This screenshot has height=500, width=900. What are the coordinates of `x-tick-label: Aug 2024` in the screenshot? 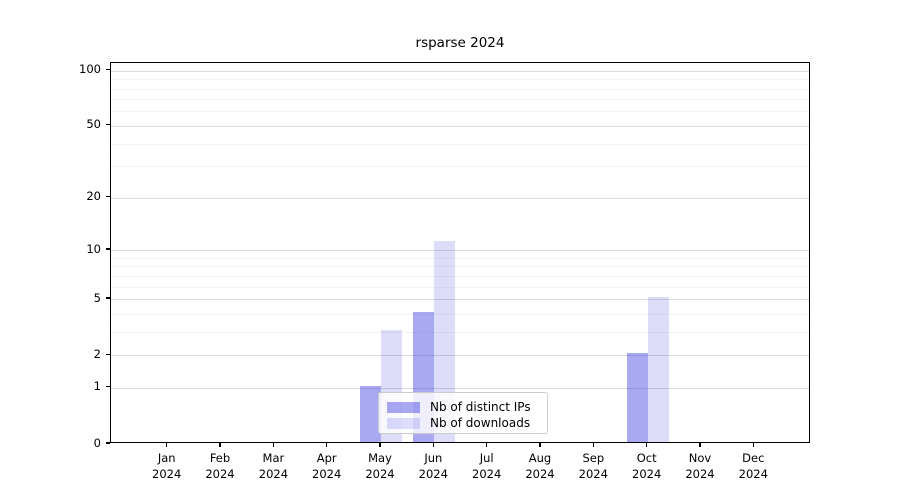 It's located at (540, 466).